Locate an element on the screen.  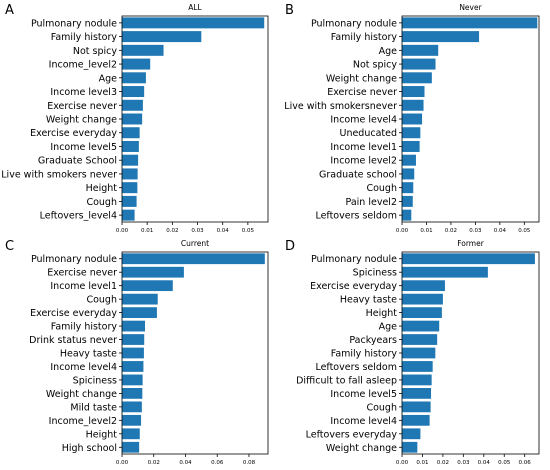
x-tick-label: 0.00 is located at coordinates (122, 231).